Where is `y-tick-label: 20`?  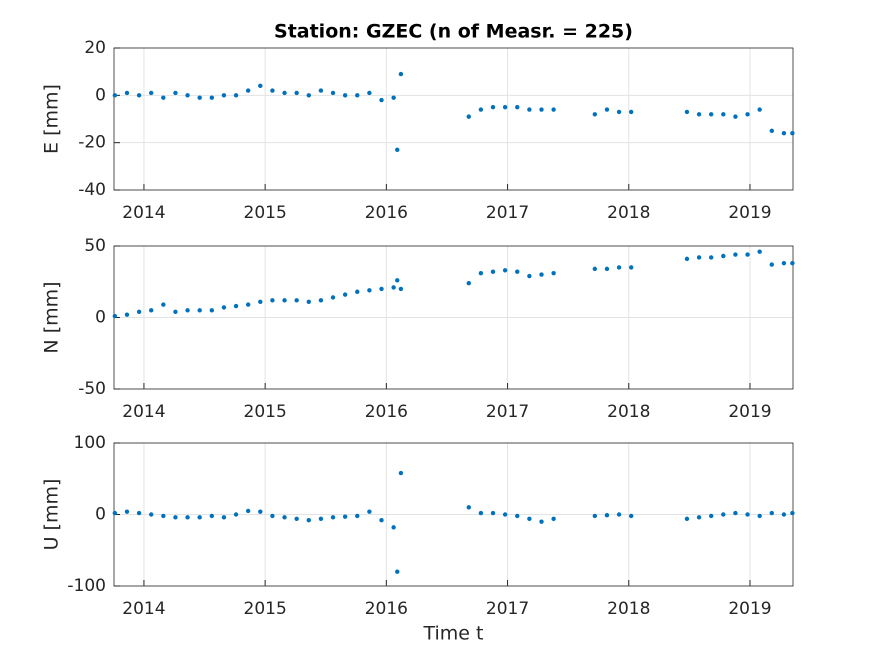
y-tick-label: 20 is located at coordinates (95, 48).